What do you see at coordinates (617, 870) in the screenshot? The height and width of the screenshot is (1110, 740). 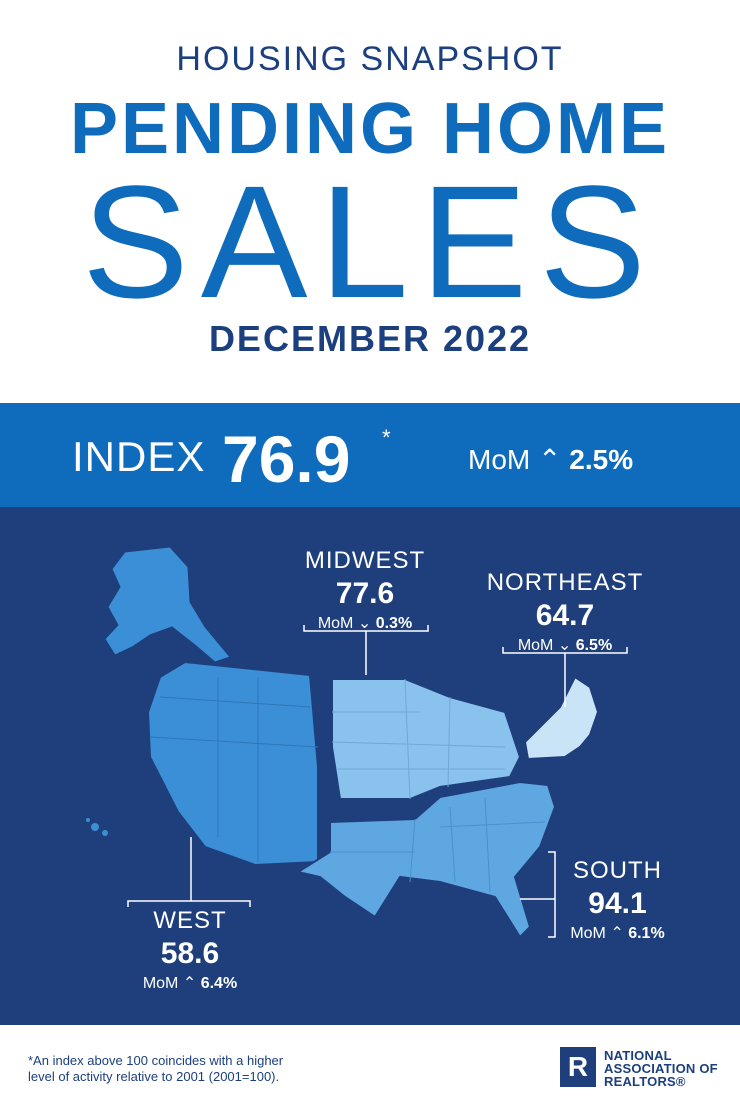 I see `region-name: SOUTH` at bounding box center [617, 870].